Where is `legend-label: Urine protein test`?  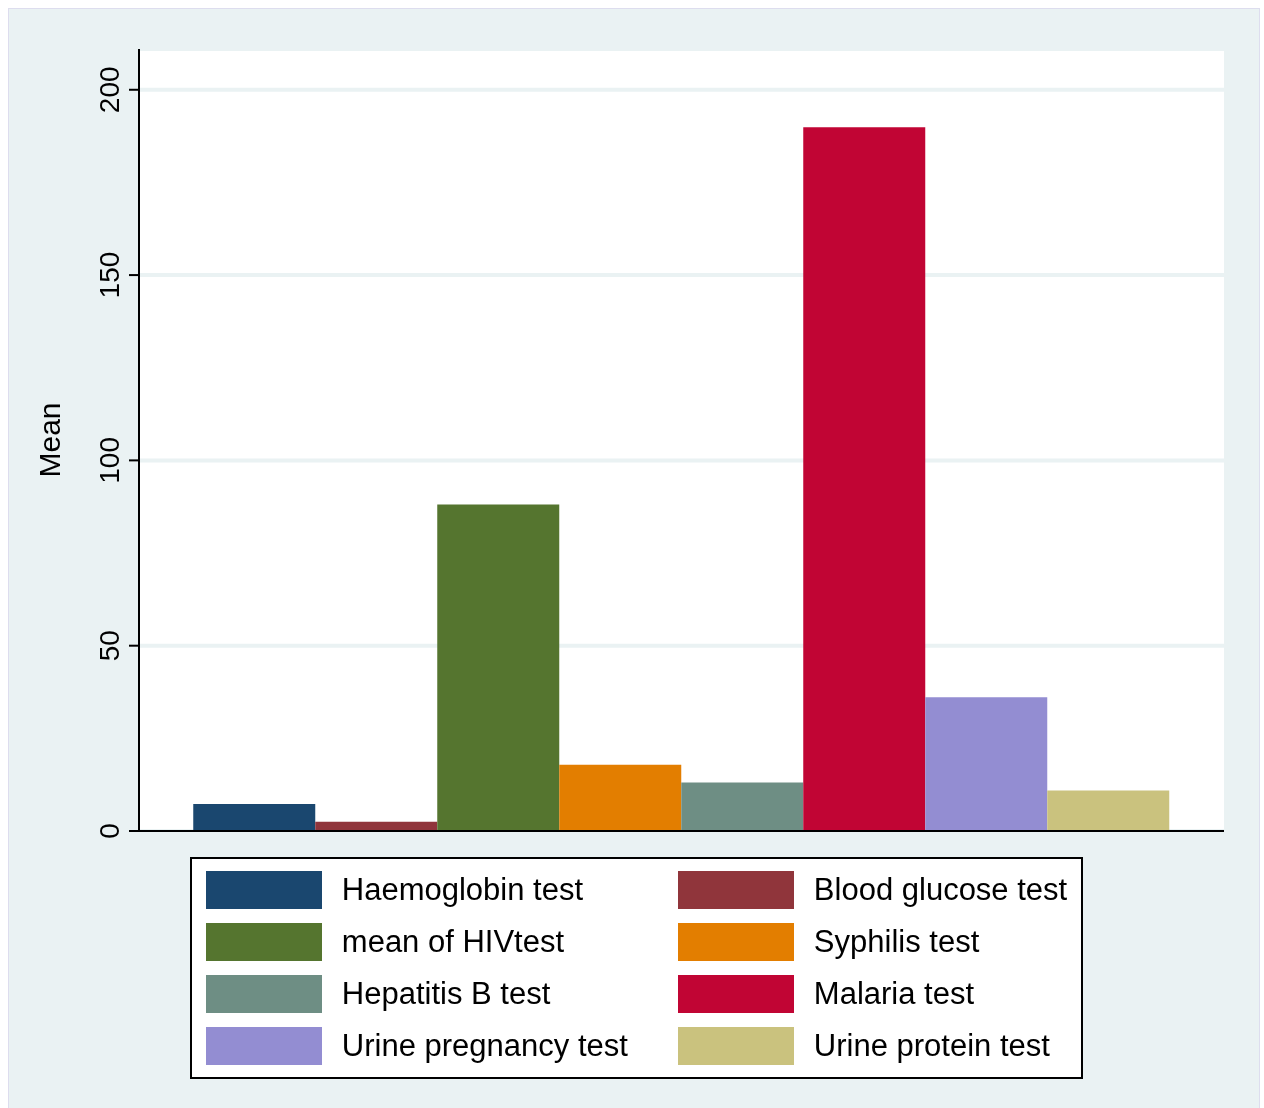 legend-label: Urine protein test is located at coordinates (931, 1046).